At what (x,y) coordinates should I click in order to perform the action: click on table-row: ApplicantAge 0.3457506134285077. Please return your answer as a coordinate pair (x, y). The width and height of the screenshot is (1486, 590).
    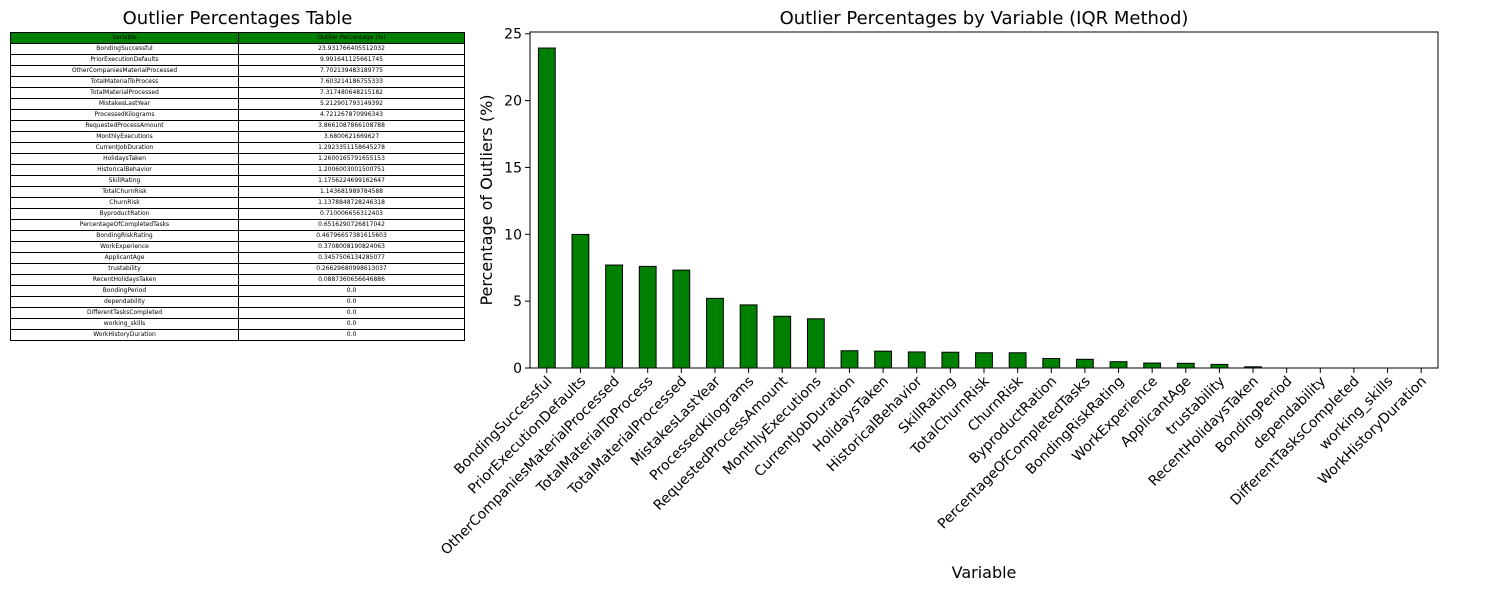
    Looking at the image, I should click on (237, 258).